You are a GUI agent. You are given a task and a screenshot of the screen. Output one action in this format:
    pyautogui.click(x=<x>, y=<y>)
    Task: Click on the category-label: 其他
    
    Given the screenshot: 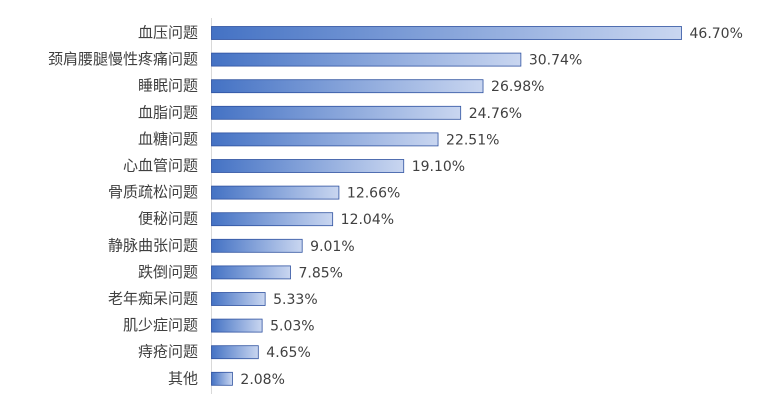 What is the action you would take?
    pyautogui.click(x=183, y=378)
    